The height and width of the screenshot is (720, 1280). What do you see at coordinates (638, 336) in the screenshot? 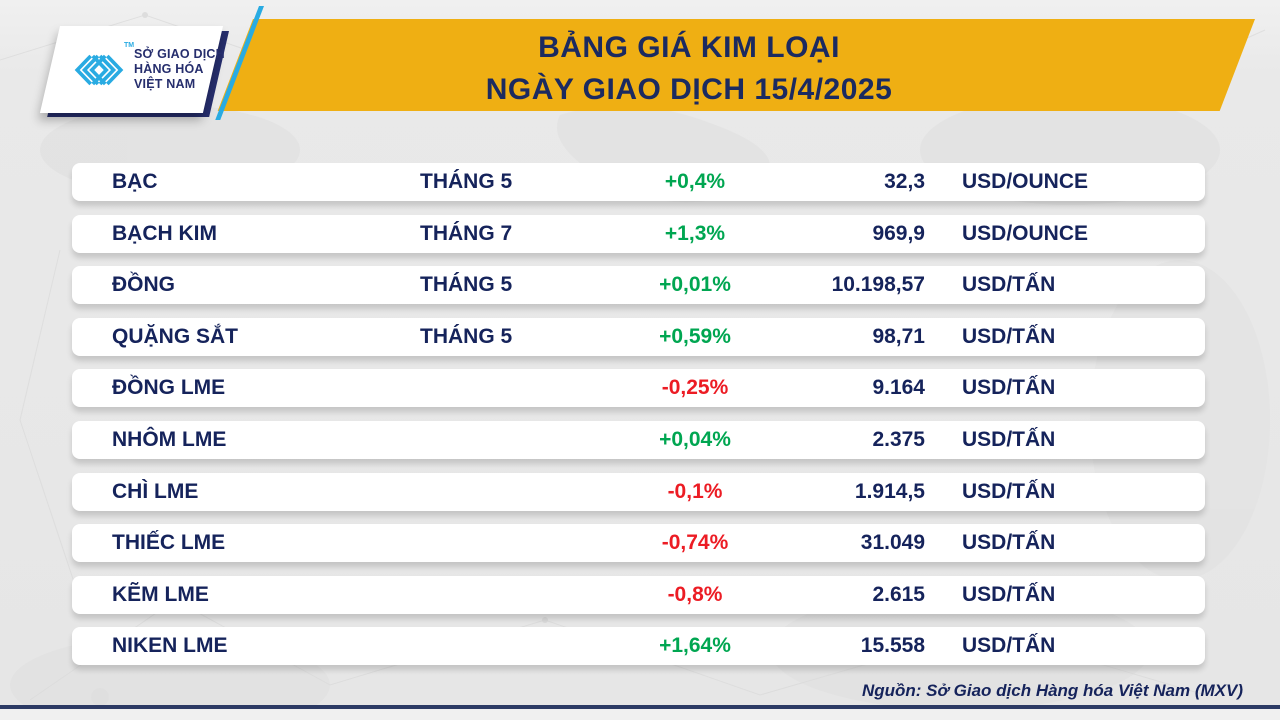
I see `table-row: QUẶNG SẮT THÁNG 5 +0,59% 98,71 USD/TẤN` at bounding box center [638, 336].